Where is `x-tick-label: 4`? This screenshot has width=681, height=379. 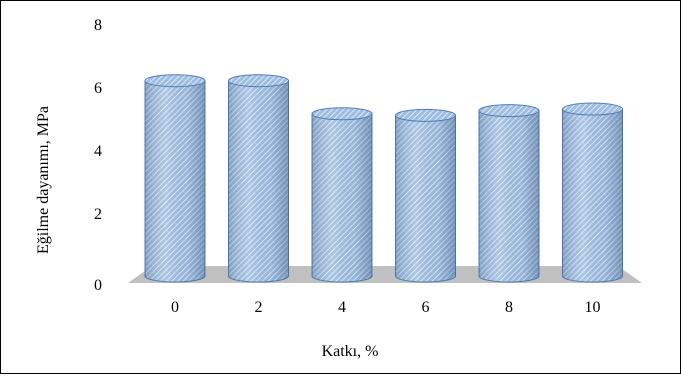
x-tick-label: 4 is located at coordinates (342, 307).